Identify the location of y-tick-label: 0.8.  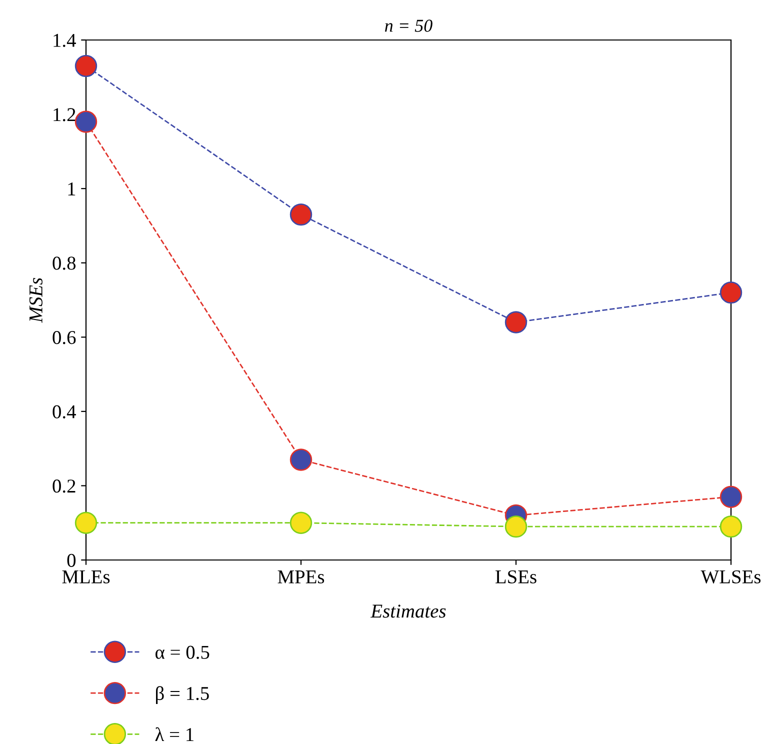
(64, 263).